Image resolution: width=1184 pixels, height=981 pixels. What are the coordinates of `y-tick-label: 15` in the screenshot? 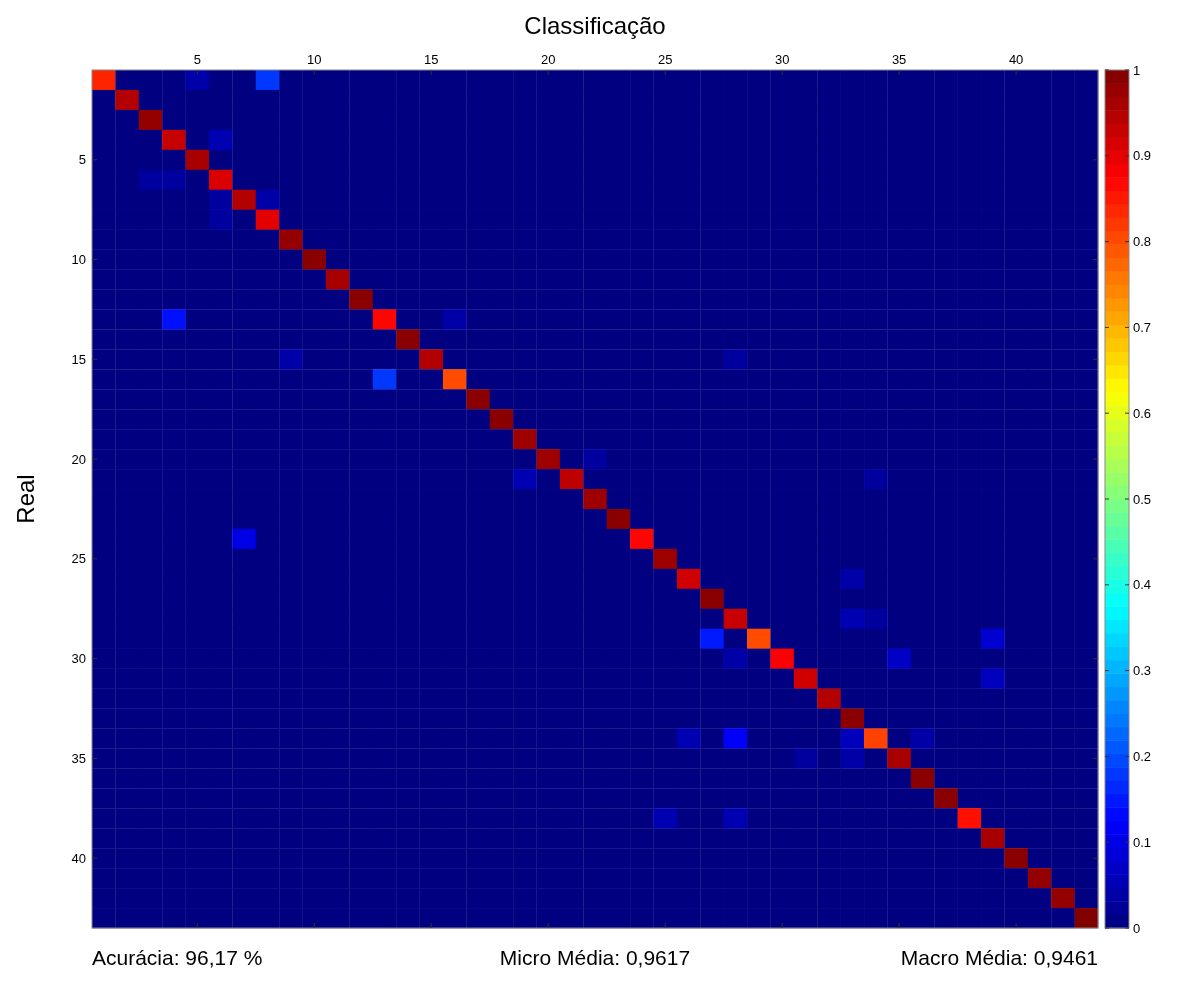 It's located at (78, 359).